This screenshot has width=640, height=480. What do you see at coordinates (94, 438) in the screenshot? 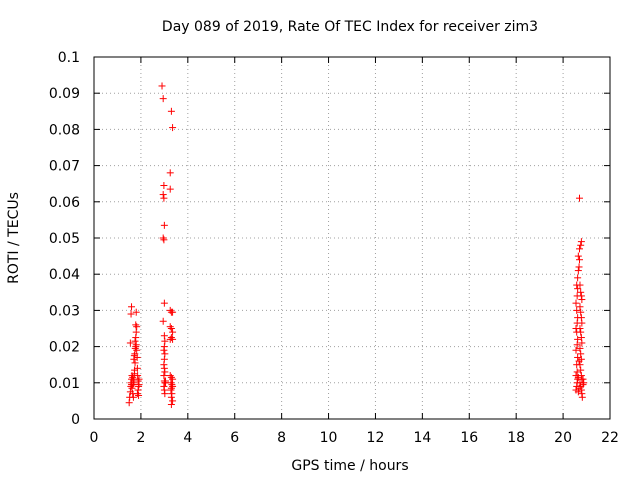
I see `x-tick-label: 0` at bounding box center [94, 438].